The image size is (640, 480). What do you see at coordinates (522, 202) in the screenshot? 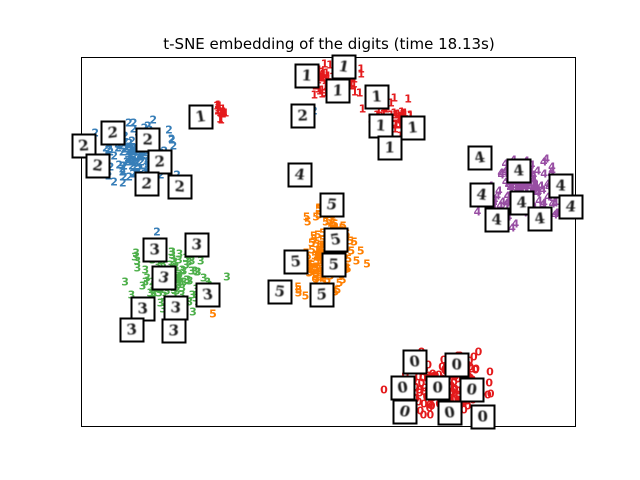
I see `thumbnail-digit: 4` at bounding box center [522, 202].